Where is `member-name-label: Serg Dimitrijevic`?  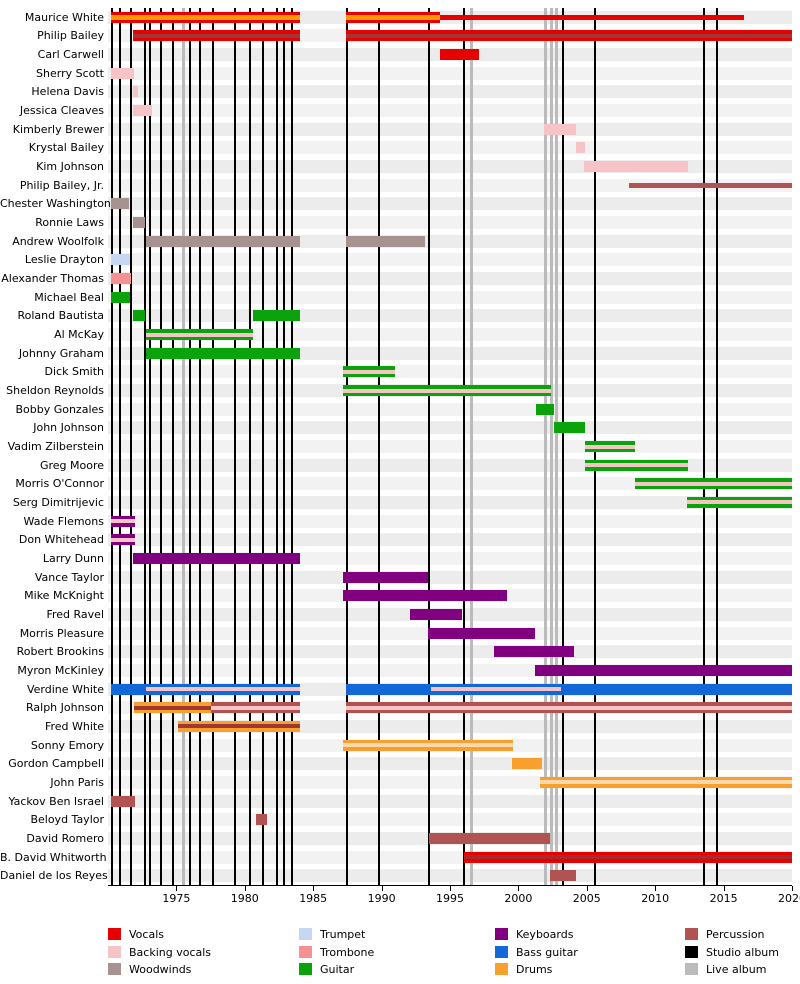 member-name-label: Serg Dimitrijevic is located at coordinates (58, 502).